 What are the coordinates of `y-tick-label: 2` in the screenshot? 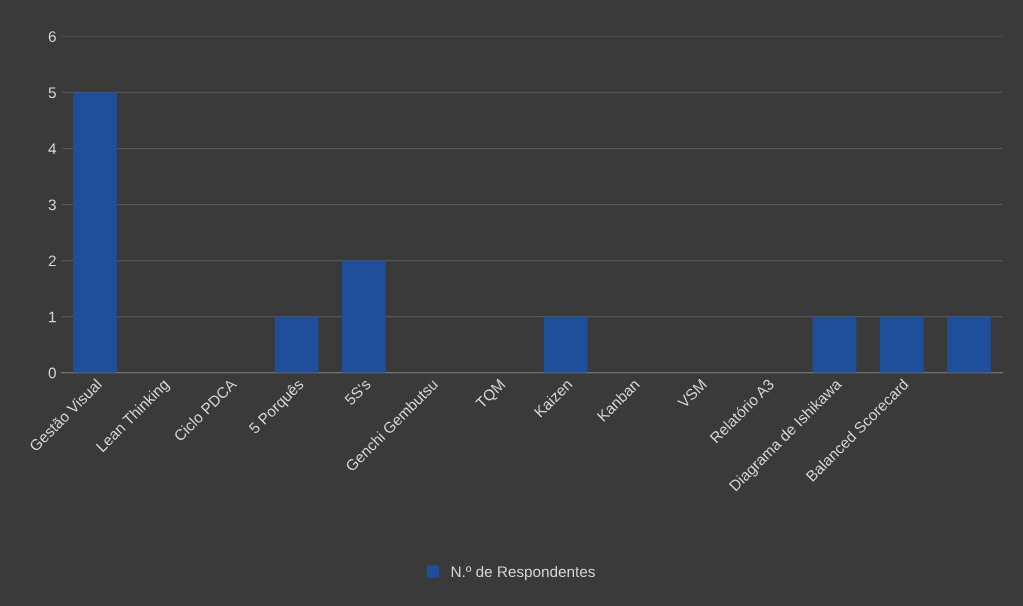 It's located at (52, 261).